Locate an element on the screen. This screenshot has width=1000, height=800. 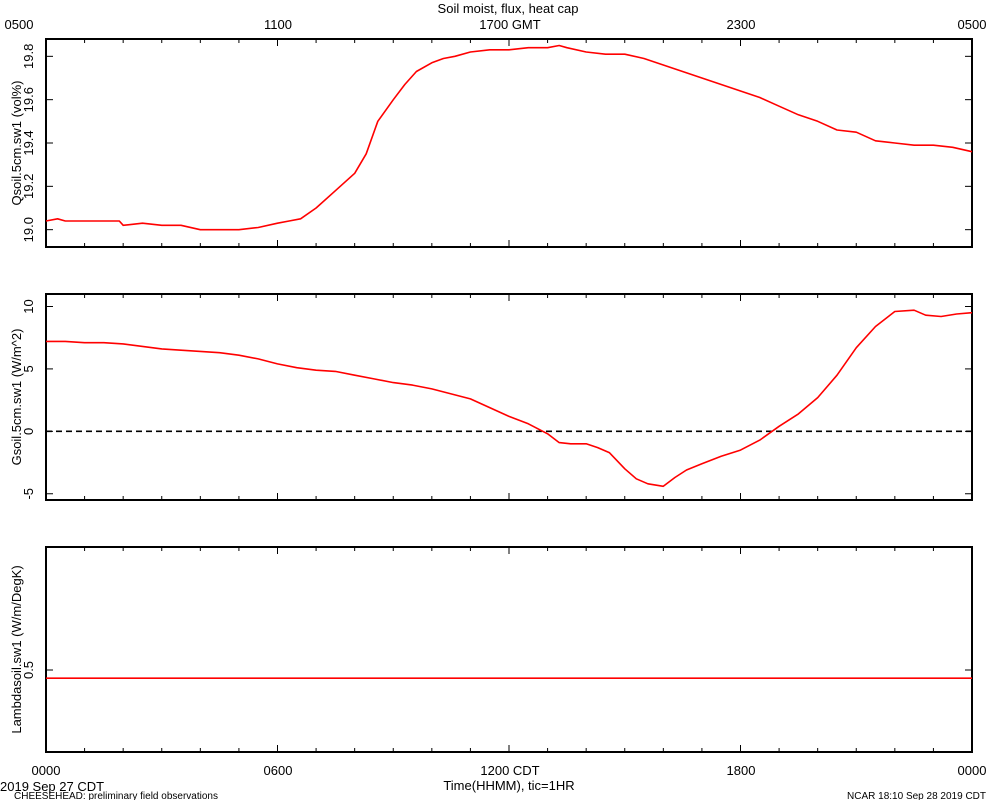
top-axis-labels: 0500 1100 1700 GMT 2300 0500 is located at coordinates (496, 24).